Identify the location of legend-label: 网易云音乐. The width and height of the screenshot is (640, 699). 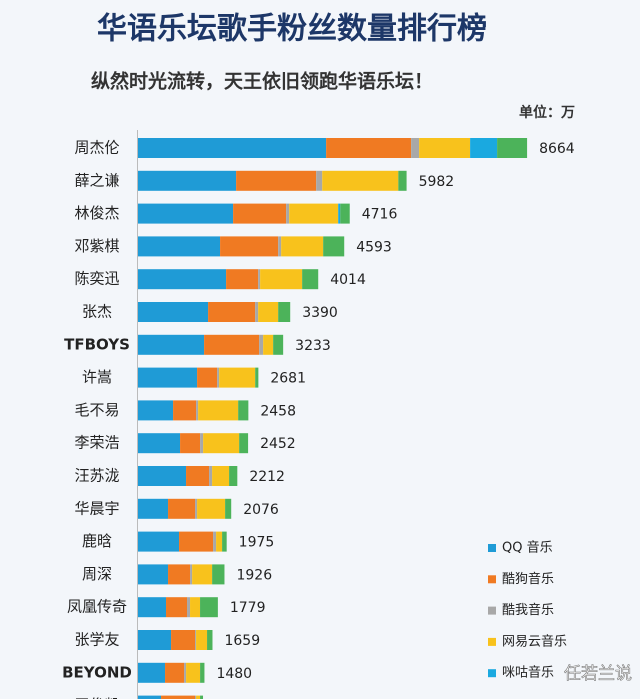
(534, 641).